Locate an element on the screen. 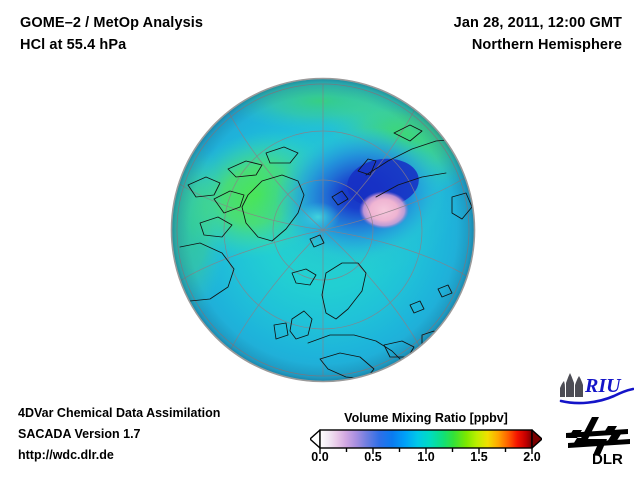 This screenshot has width=640, height=480. riu-swoosh-icon is located at coordinates (597, 396).